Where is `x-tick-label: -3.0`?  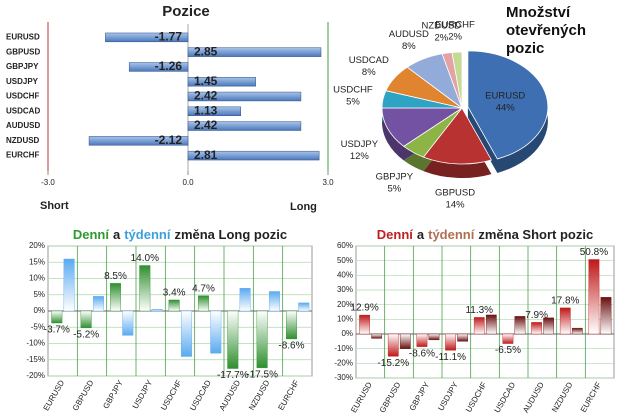 x-tick-label: -3.0 is located at coordinates (48, 182).